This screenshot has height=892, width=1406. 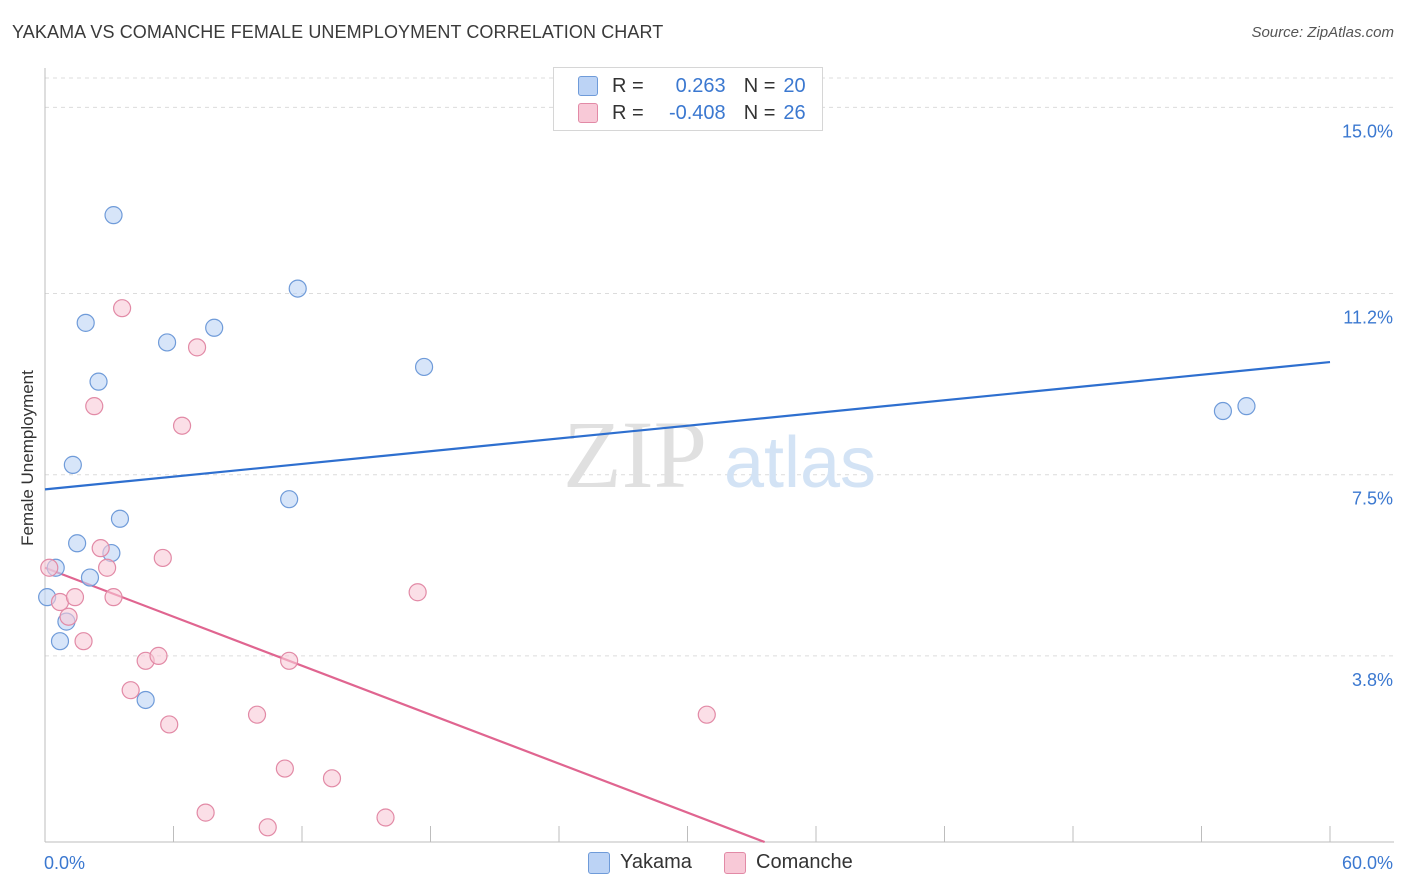 I want to click on watermark-zip: ZIP, so click(x=635, y=454).